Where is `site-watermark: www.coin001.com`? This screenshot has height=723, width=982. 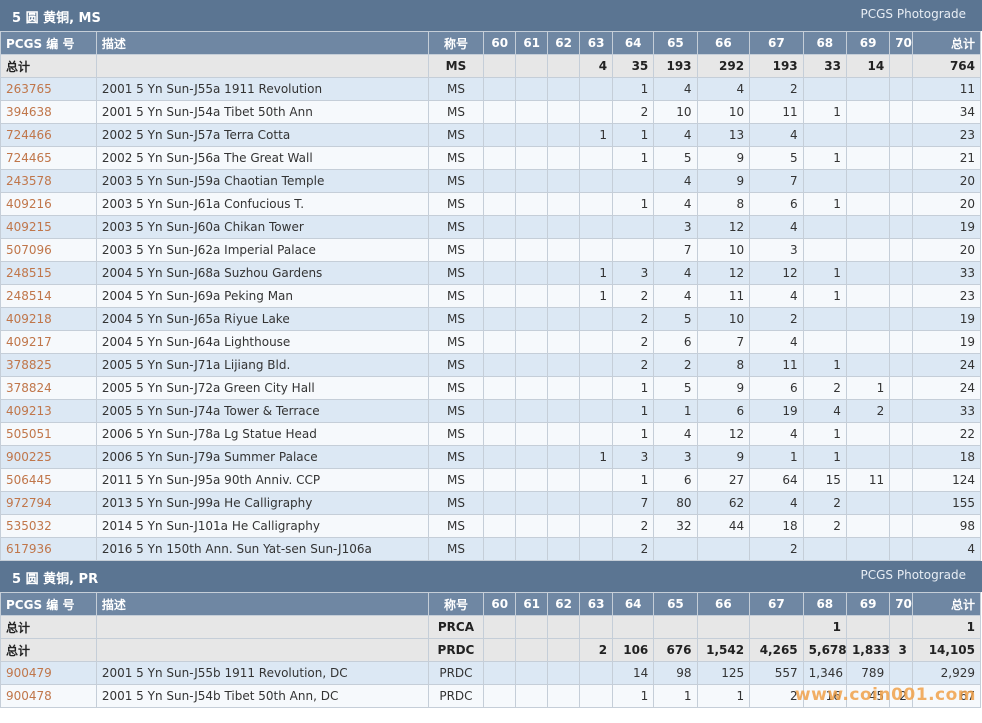 site-watermark: www.coin001.com is located at coordinates (885, 695).